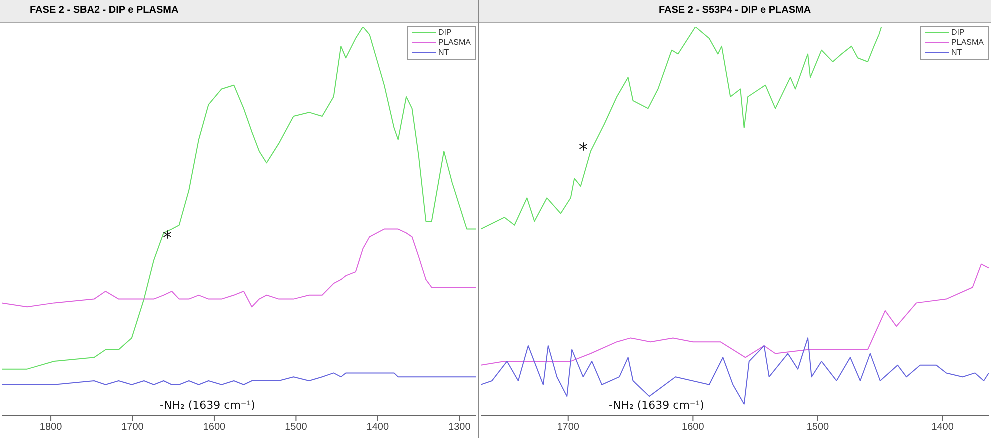 The width and height of the screenshot is (998, 439). Describe the element at coordinates (460, 428) in the screenshot. I see `x-tick-label: 1300` at that location.